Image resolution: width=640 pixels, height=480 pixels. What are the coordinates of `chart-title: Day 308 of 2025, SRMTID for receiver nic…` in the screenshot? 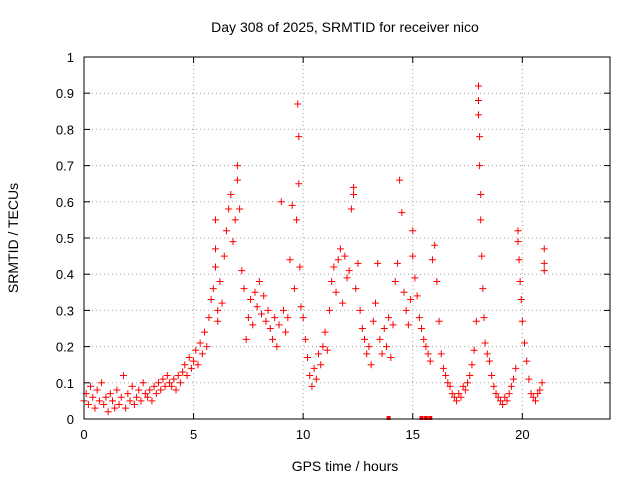 It's located at (345, 27).